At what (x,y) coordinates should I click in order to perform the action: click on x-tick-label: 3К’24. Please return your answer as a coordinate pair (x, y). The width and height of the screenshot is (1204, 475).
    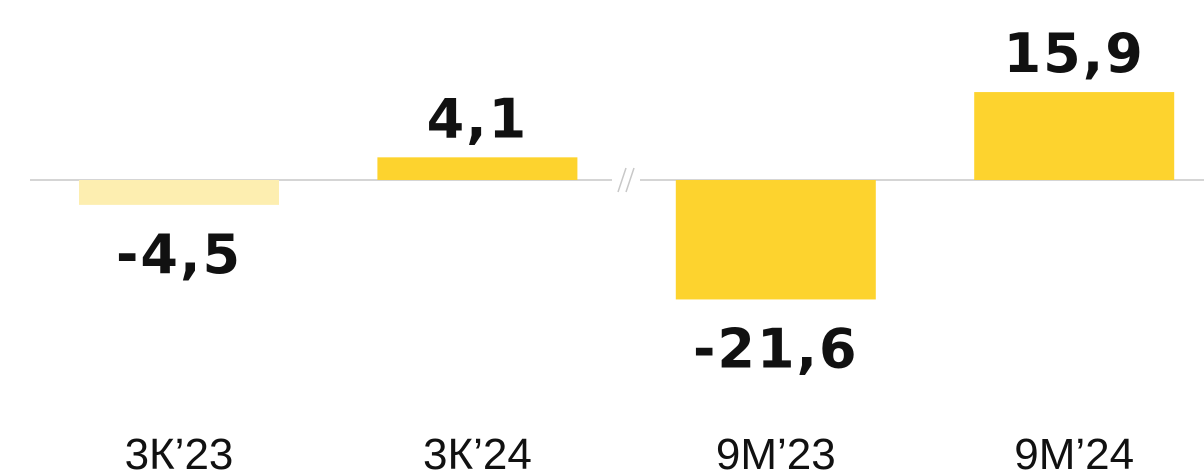
    Looking at the image, I should click on (477, 452).